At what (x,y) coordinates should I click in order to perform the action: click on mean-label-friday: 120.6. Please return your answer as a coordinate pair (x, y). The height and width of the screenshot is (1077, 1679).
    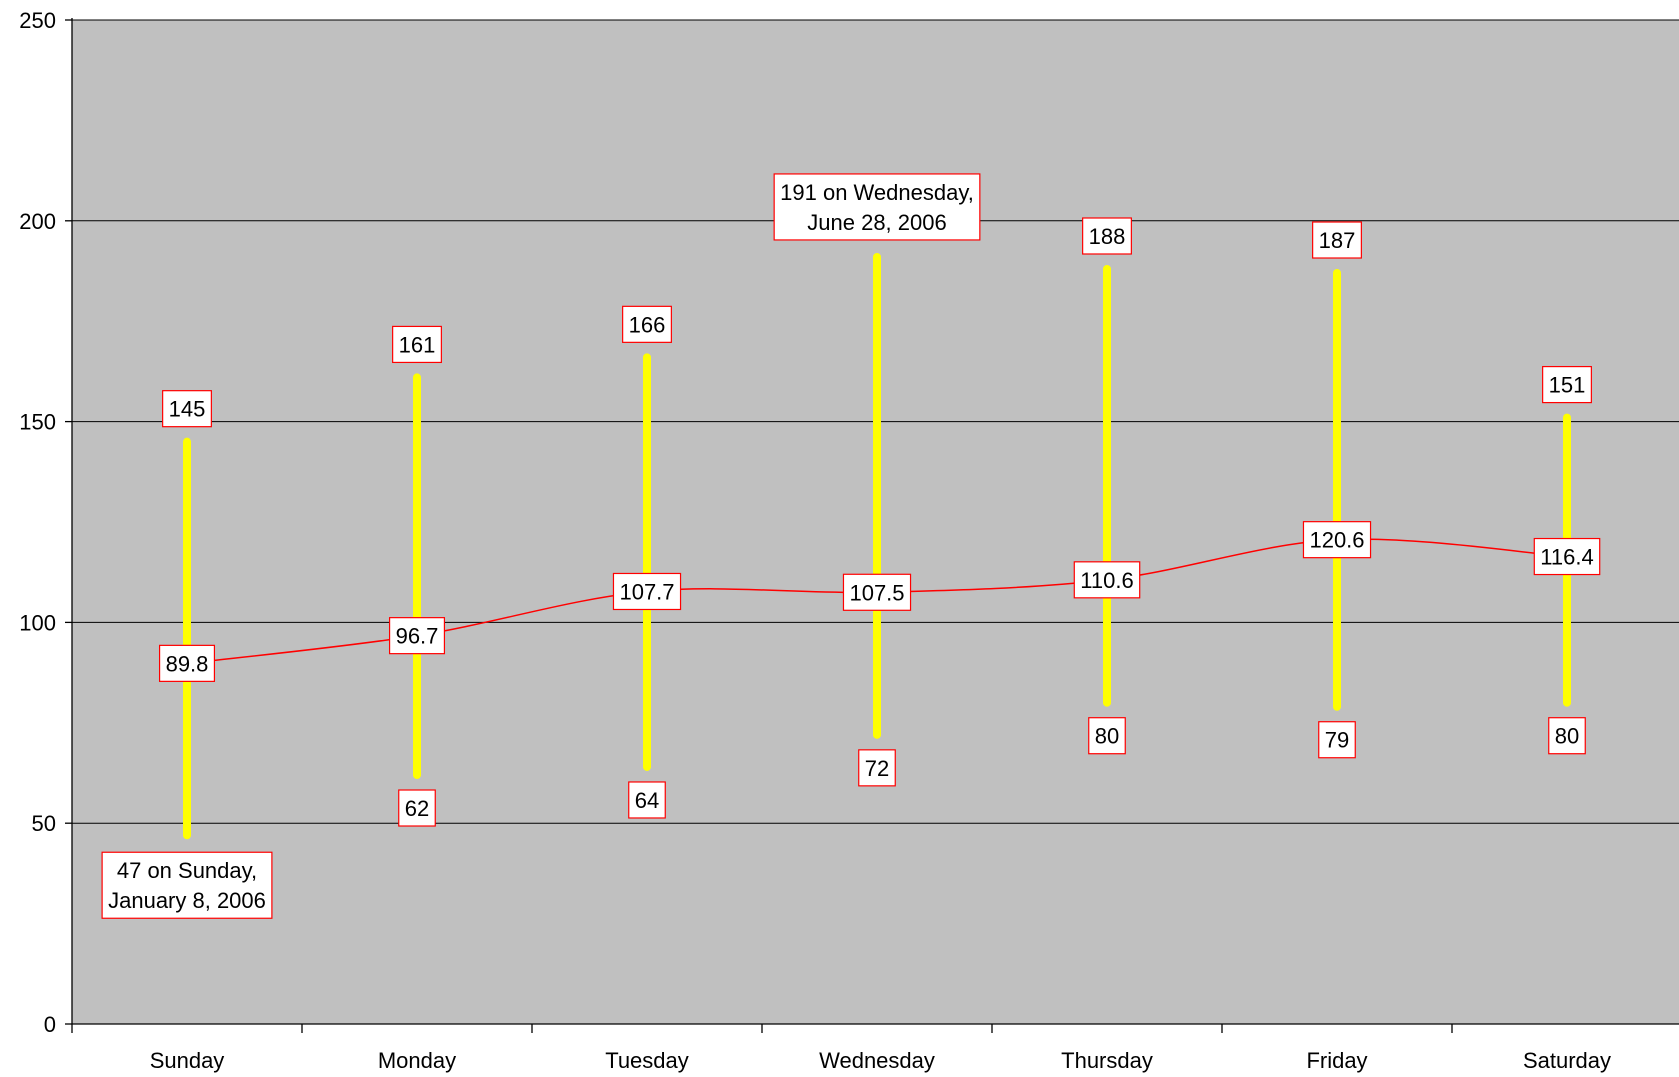
    Looking at the image, I should click on (1337, 540).